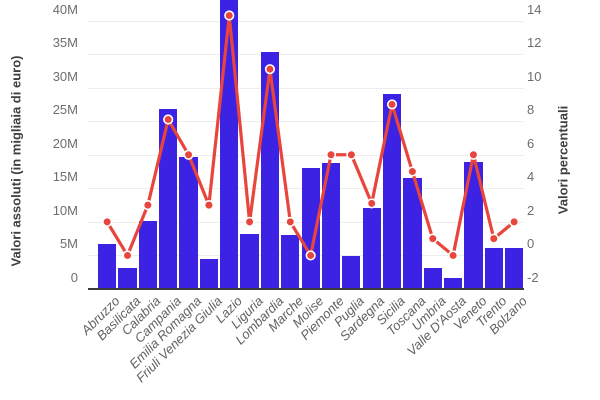 The height and width of the screenshot is (400, 600). I want to click on x-axis-line, so click(306, 289).